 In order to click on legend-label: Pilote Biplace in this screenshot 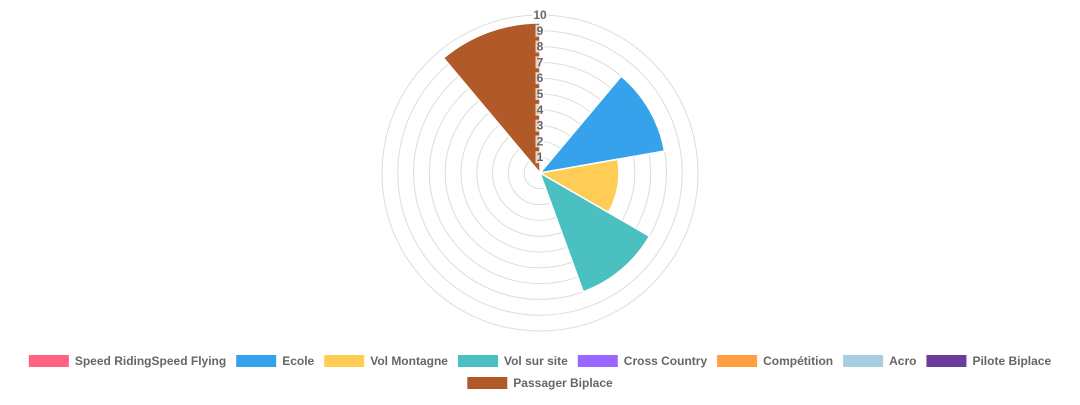, I will do `click(1011, 361)`.